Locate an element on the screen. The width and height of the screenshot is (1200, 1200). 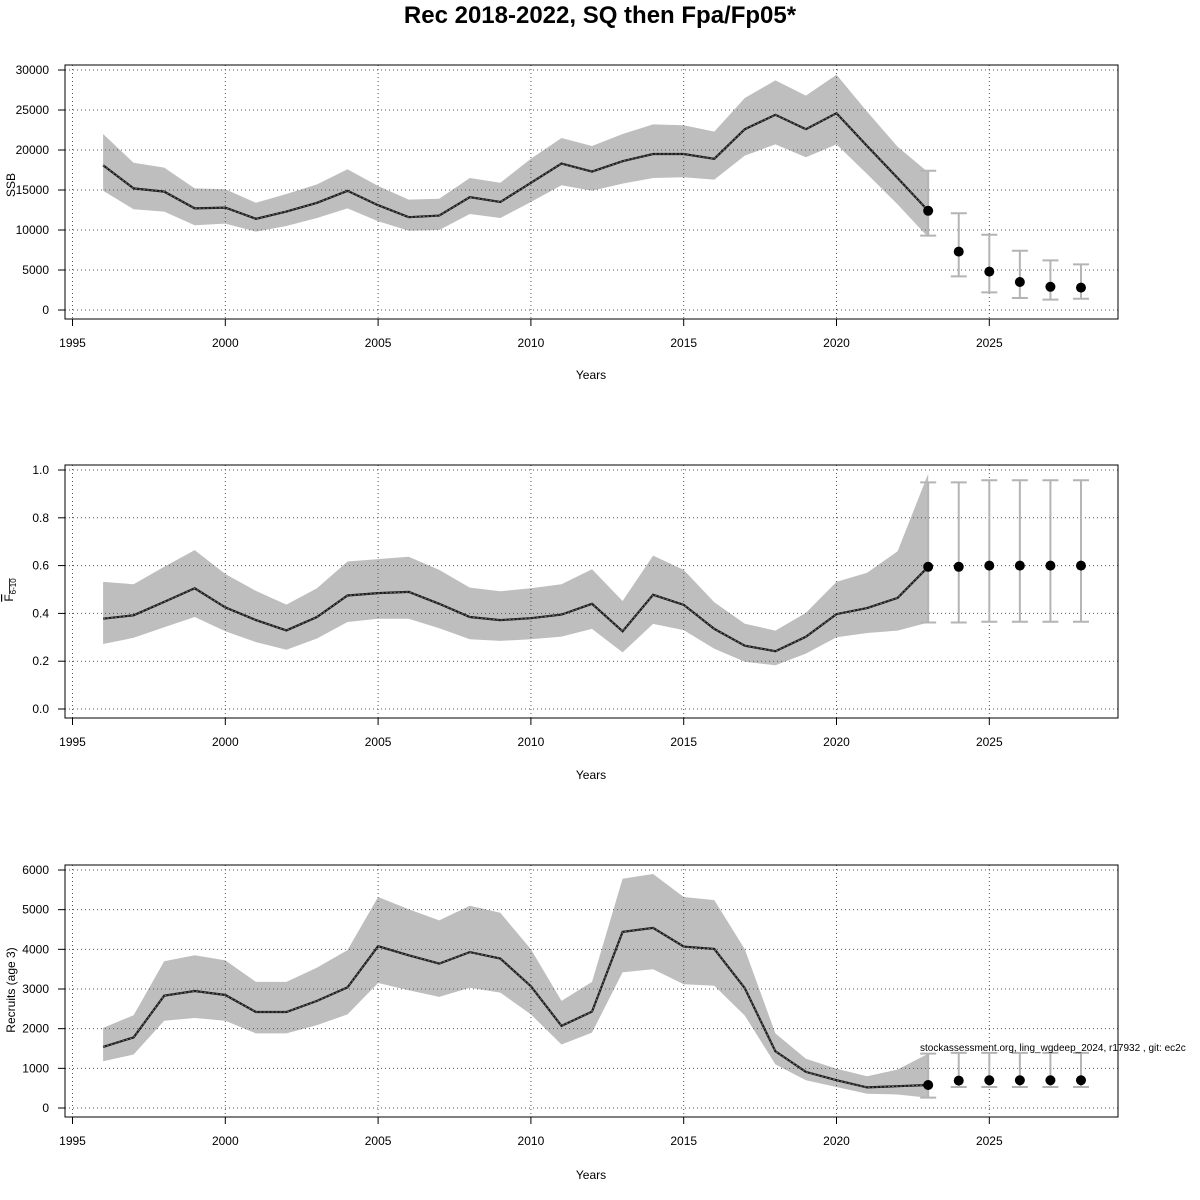
ssb-y-tick-label: 30000 is located at coordinates (33, 70).